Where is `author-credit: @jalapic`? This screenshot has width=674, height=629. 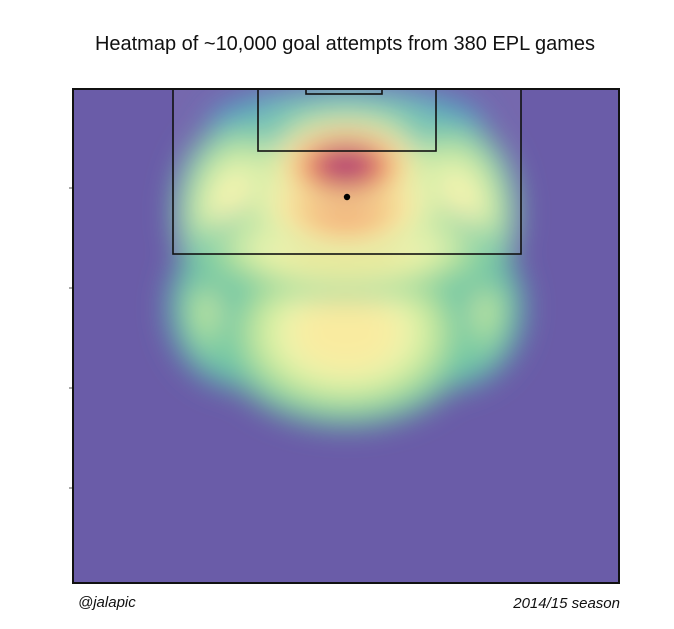 author-credit: @jalapic is located at coordinates (107, 602).